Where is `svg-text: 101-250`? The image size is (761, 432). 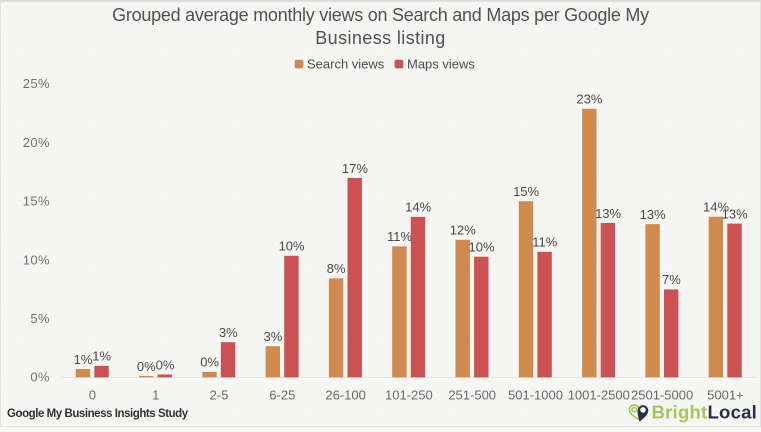 svg-text: 101-250 is located at coordinates (409, 395).